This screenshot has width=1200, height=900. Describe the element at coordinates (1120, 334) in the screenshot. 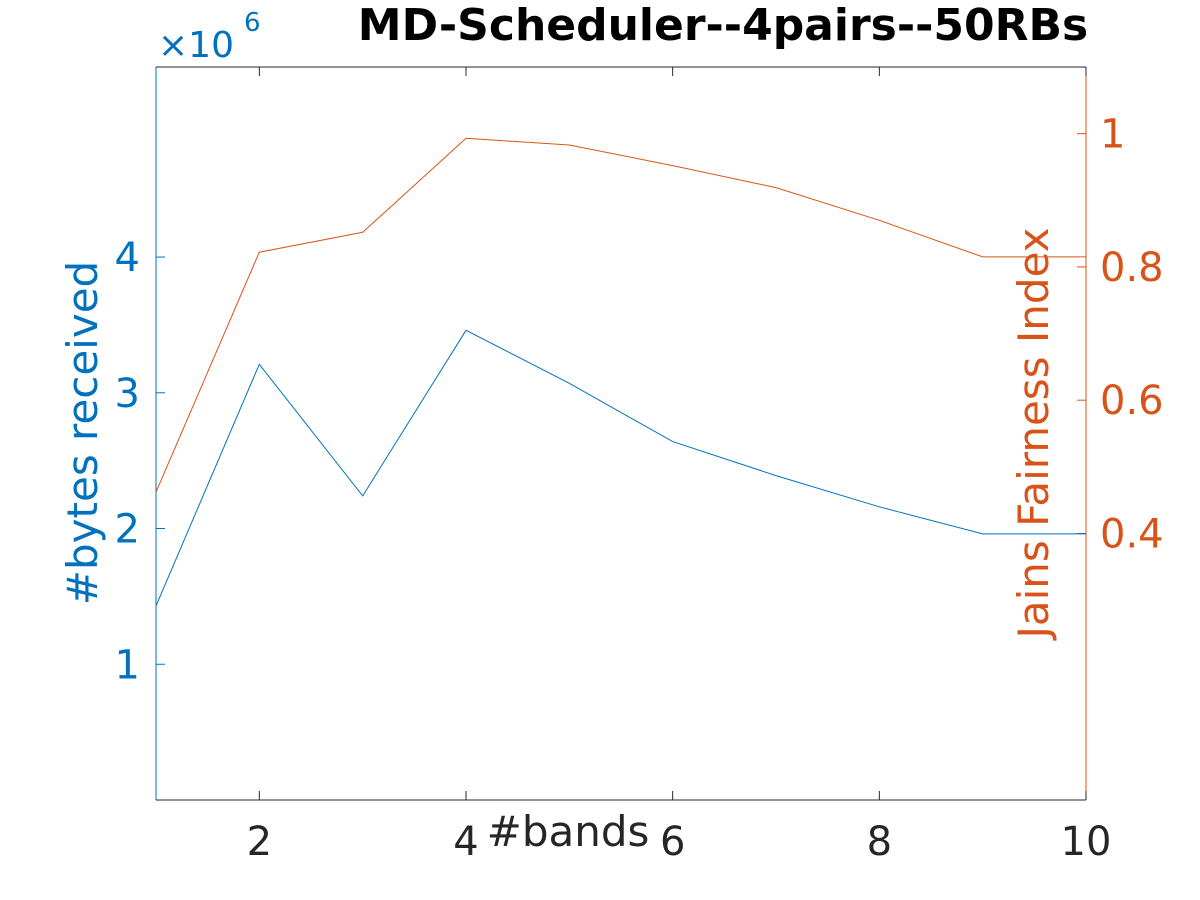

I see `right-axis-ticks: 0.4 0.6 0.8 1` at that location.